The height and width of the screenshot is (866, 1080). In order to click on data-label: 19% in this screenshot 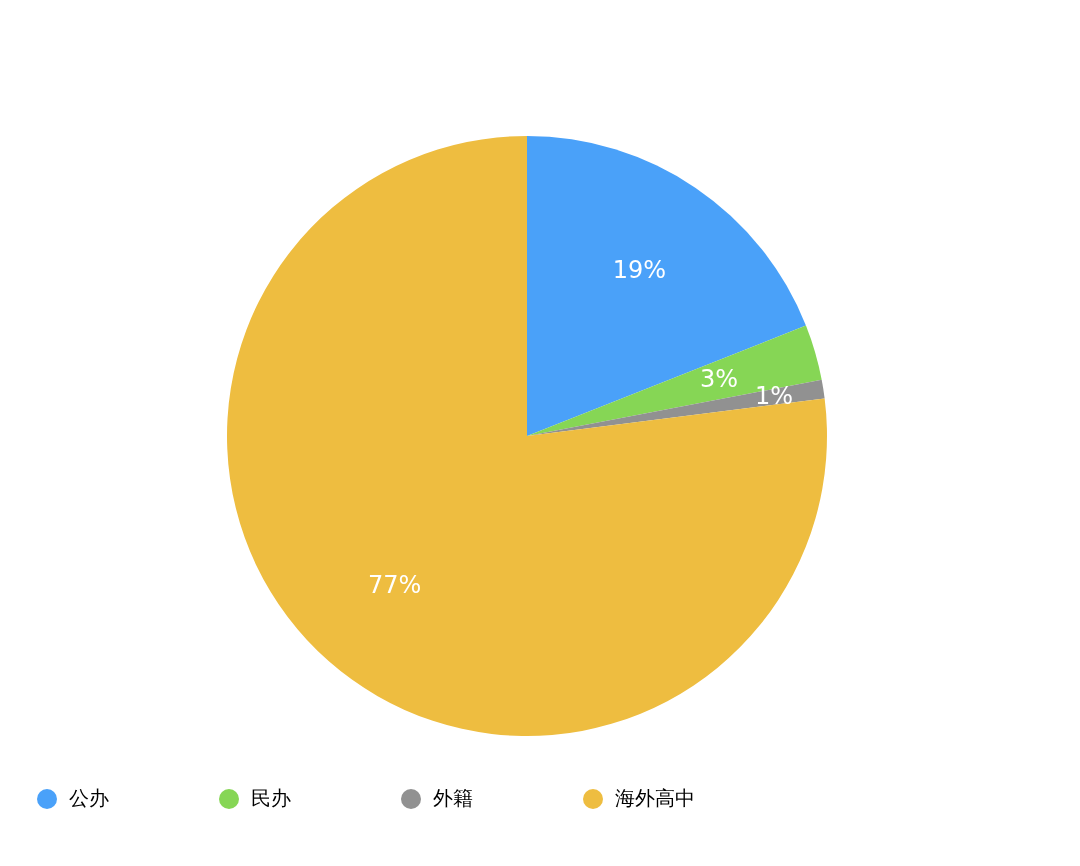, I will do `click(639, 269)`.